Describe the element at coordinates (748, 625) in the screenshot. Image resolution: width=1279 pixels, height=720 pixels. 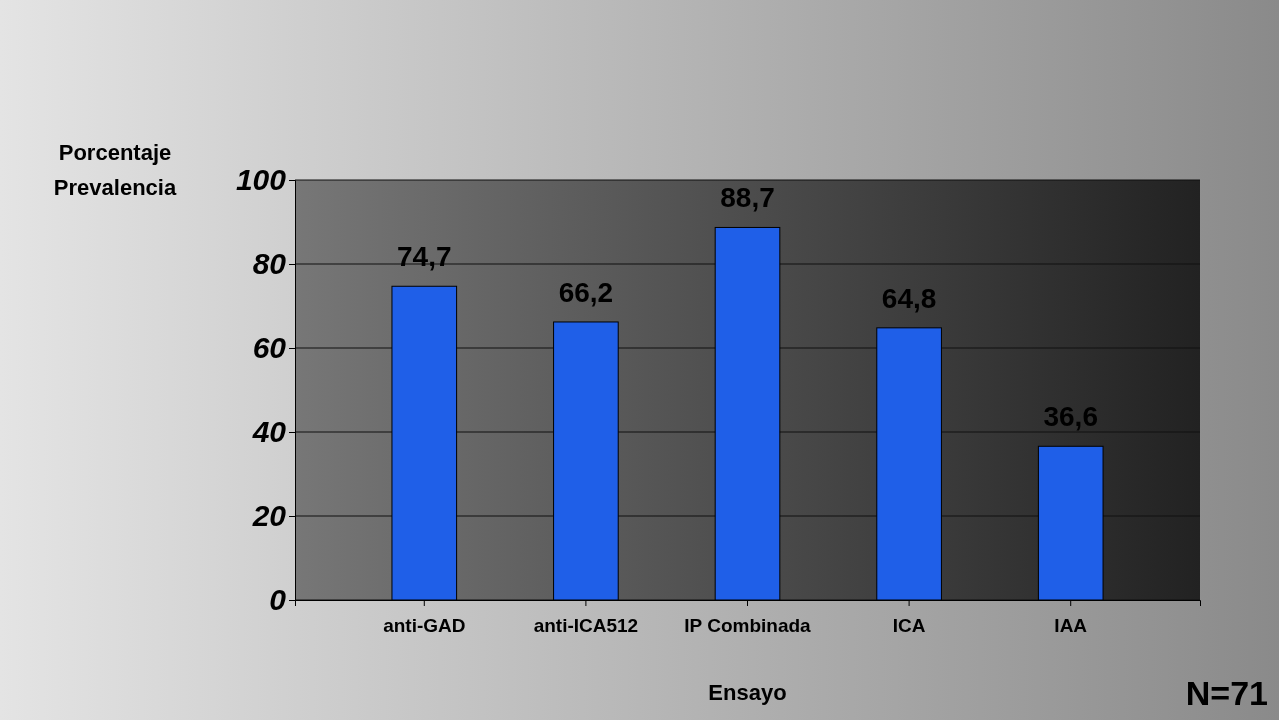
I see `x-tick-label: IP Combinada` at that location.